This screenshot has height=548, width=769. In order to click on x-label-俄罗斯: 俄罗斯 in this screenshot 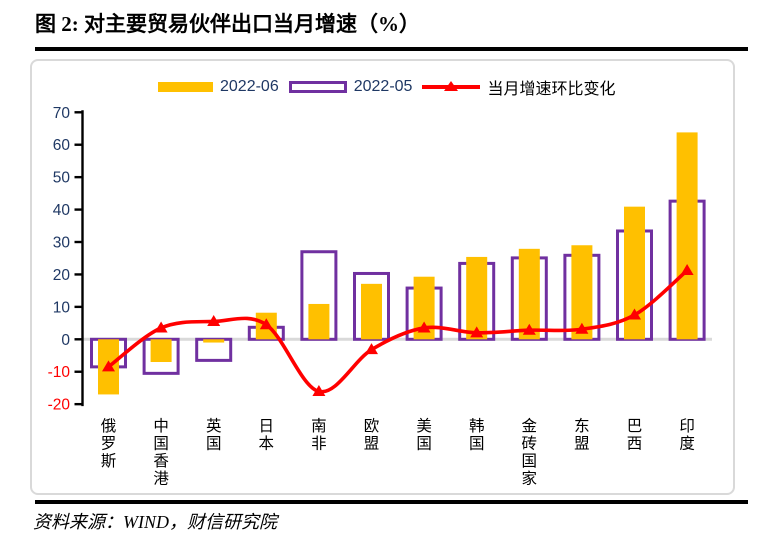, I will do `click(109, 443)`.